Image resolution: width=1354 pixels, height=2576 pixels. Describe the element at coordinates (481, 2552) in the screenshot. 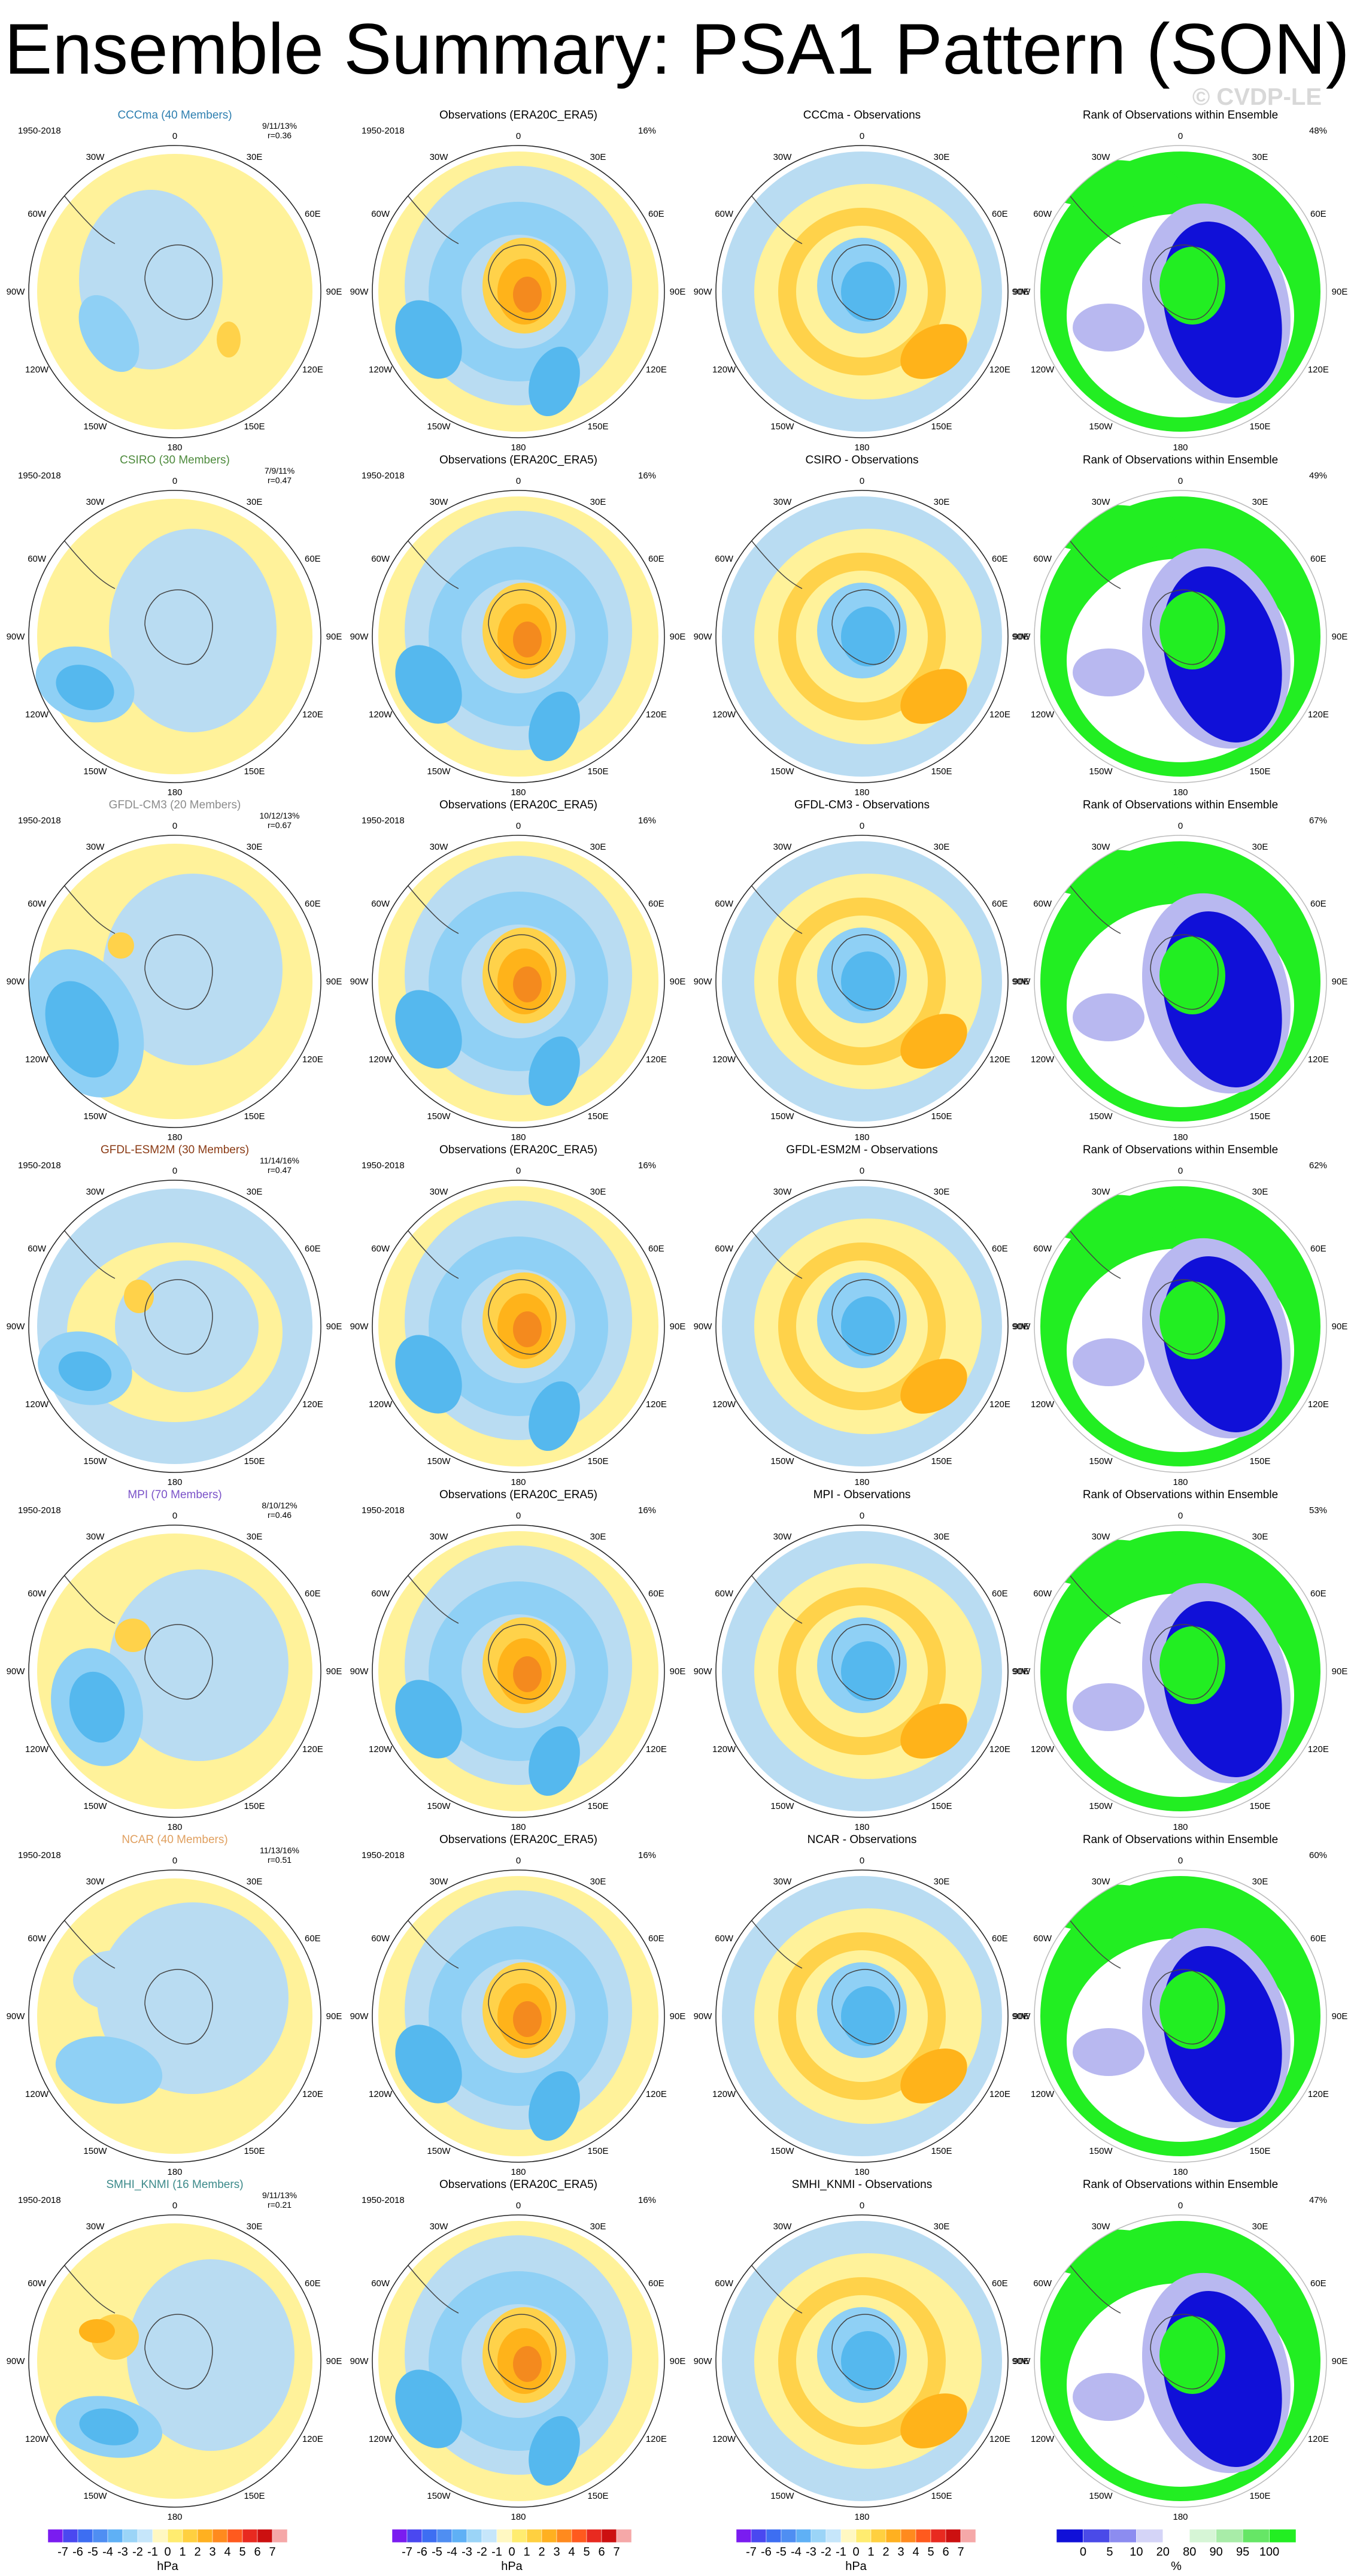

I see `colorbar-tick-label: -2` at that location.